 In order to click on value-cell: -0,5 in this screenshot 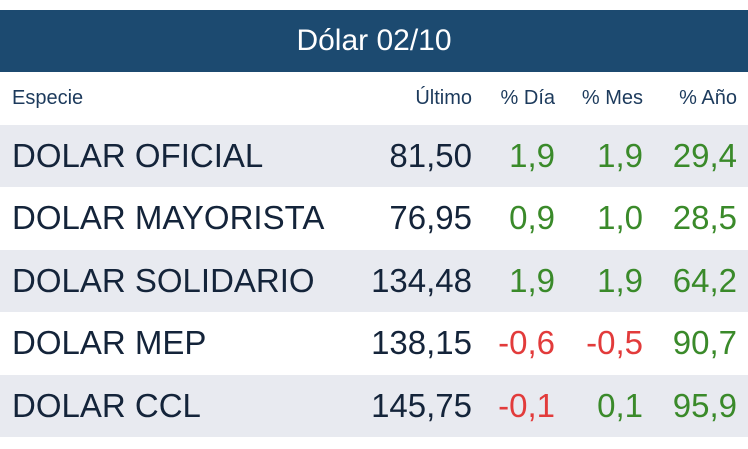, I will do `click(614, 343)`.